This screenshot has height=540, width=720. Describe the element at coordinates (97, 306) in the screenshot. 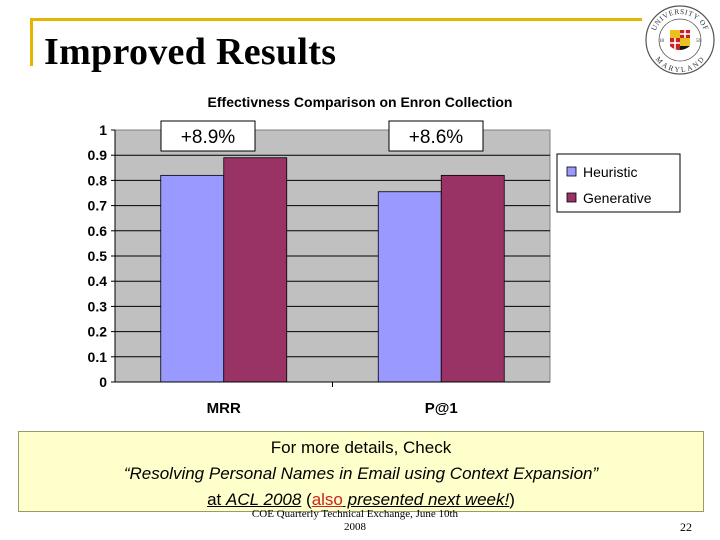

I see `y-tick-label: 0.3` at that location.